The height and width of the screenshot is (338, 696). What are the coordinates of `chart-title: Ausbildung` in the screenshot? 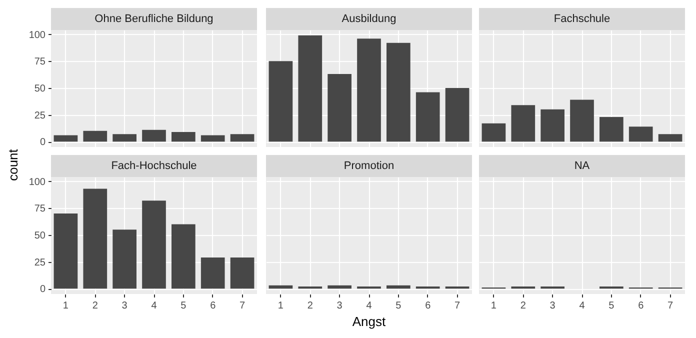 It's located at (369, 19).